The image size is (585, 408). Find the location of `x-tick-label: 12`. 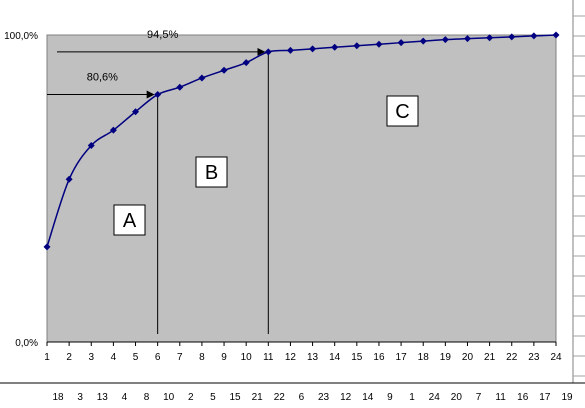

x-tick-label: 12 is located at coordinates (291, 357).